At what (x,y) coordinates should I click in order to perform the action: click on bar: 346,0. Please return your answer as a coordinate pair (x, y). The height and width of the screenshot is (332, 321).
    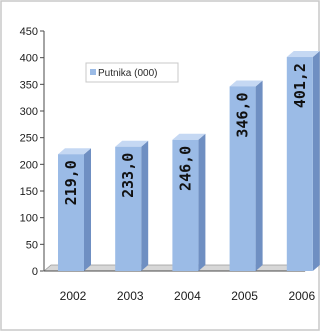
    Looking at the image, I should click on (246, 175).